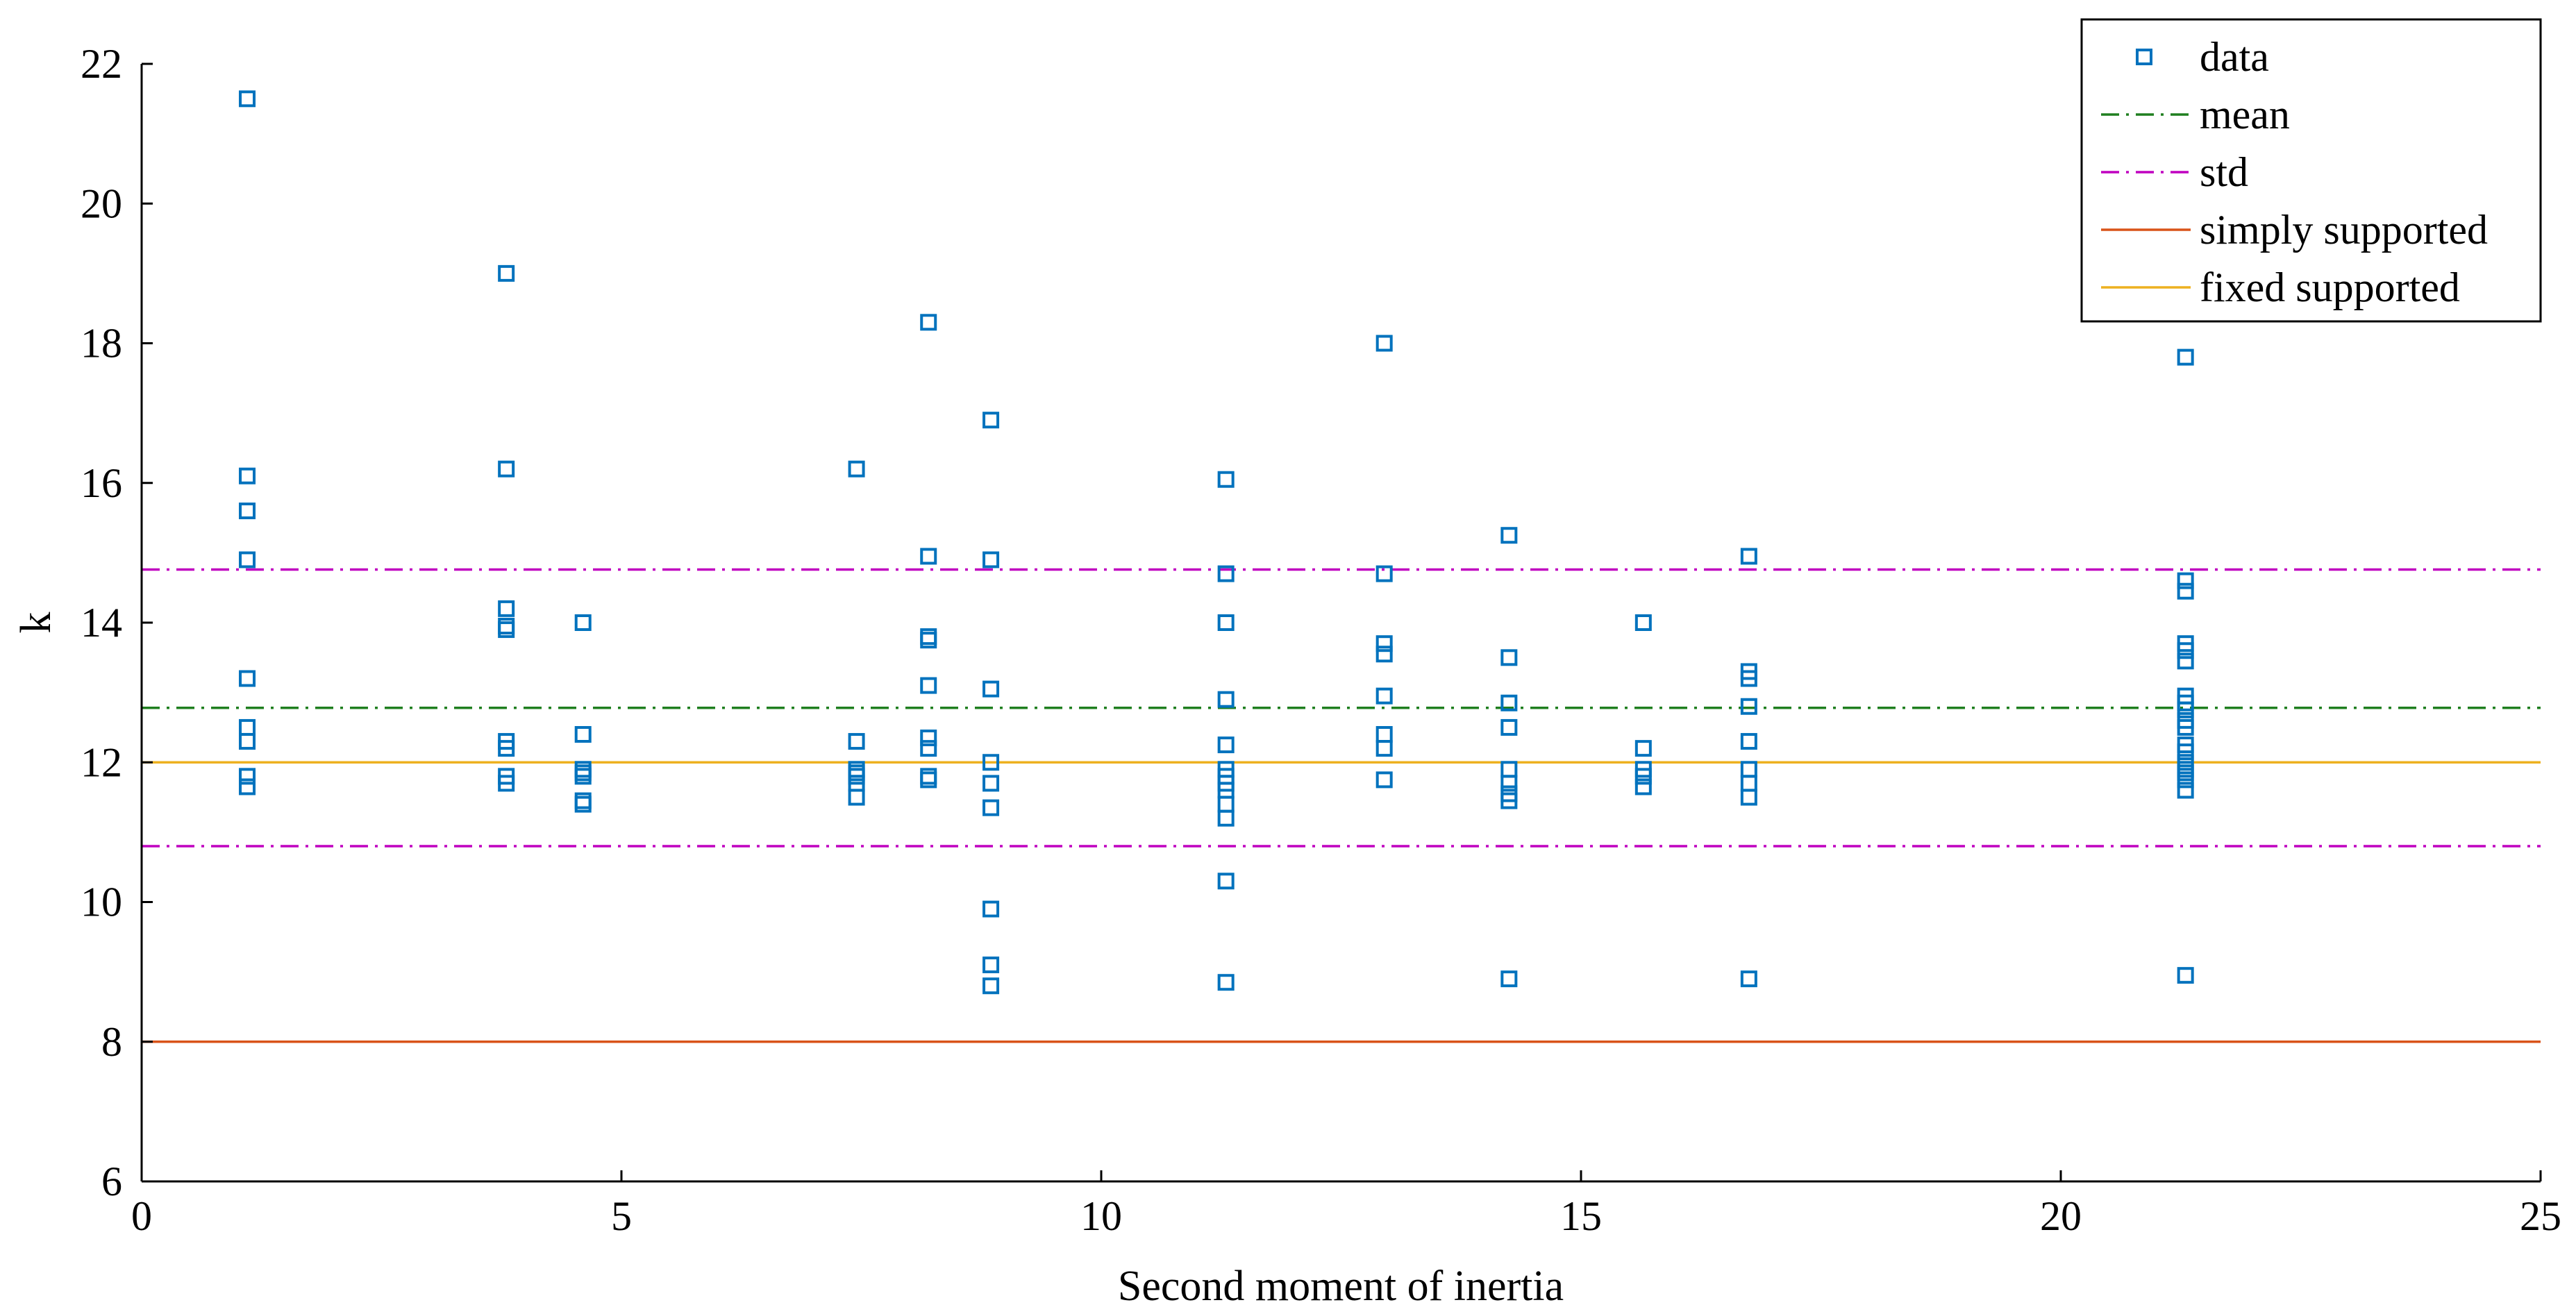 This screenshot has width=2576, height=1314. What do you see at coordinates (2234, 57) in the screenshot?
I see `legend-label-data: data` at bounding box center [2234, 57].